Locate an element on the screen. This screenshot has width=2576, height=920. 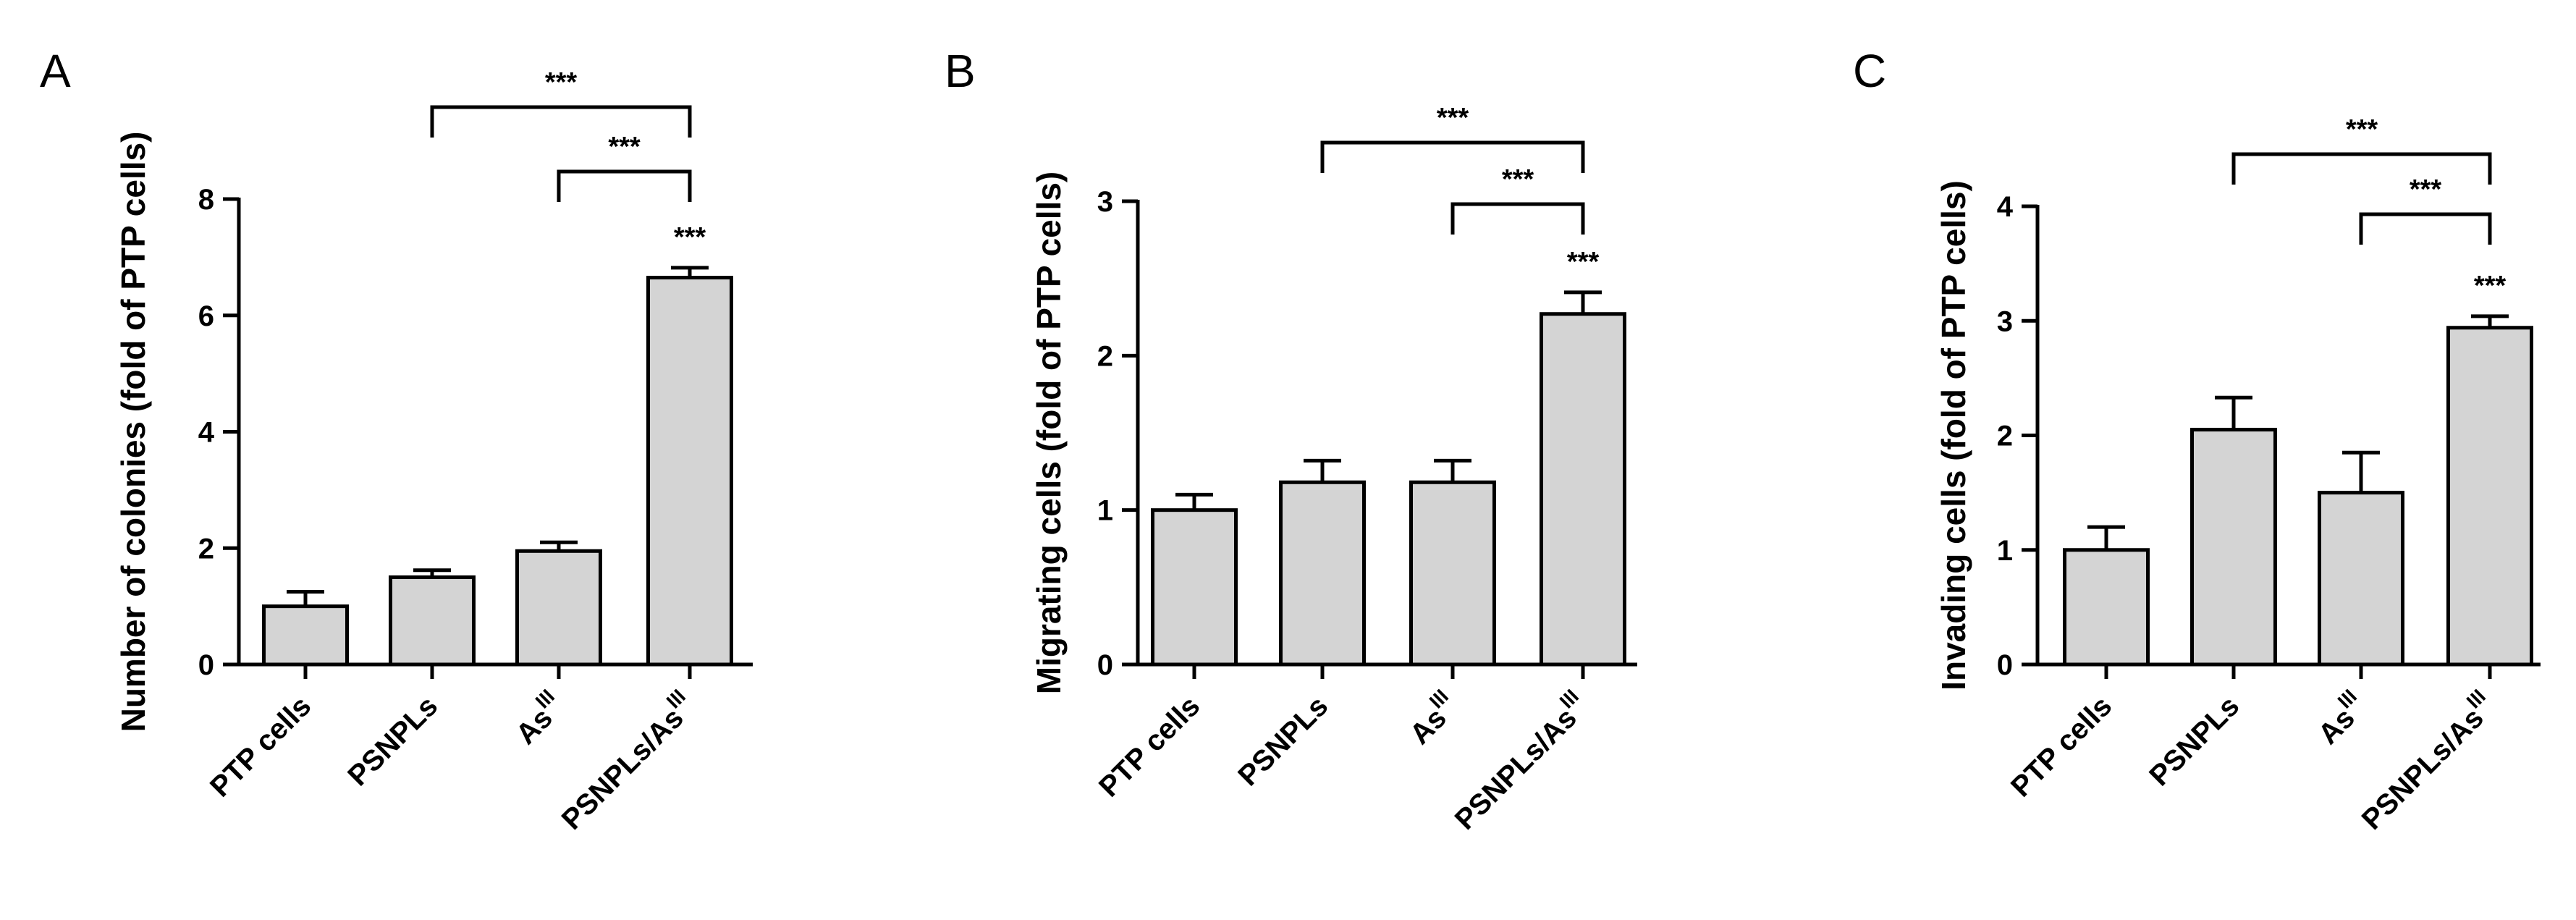
y-axis-label: Number of colonies (fold of PTP cells) is located at coordinates (133, 433).